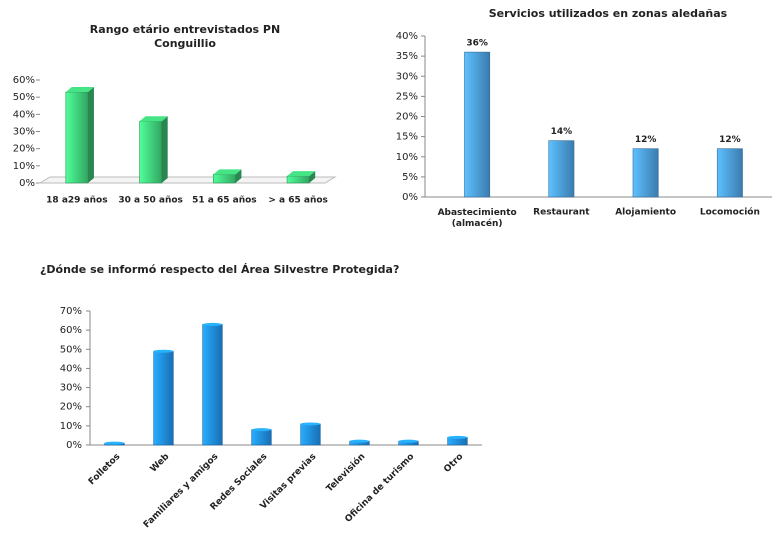 The image size is (772, 535). I want to click on x-tick-label: > a 65 años, so click(298, 201).